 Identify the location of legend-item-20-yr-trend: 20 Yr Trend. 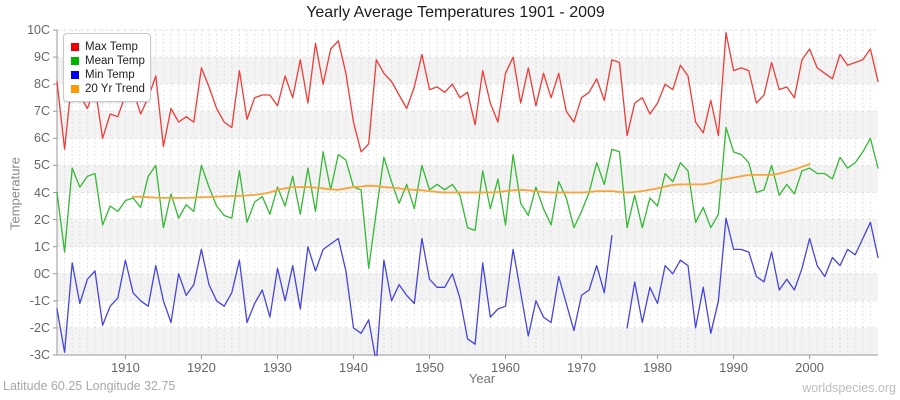
(108, 88).